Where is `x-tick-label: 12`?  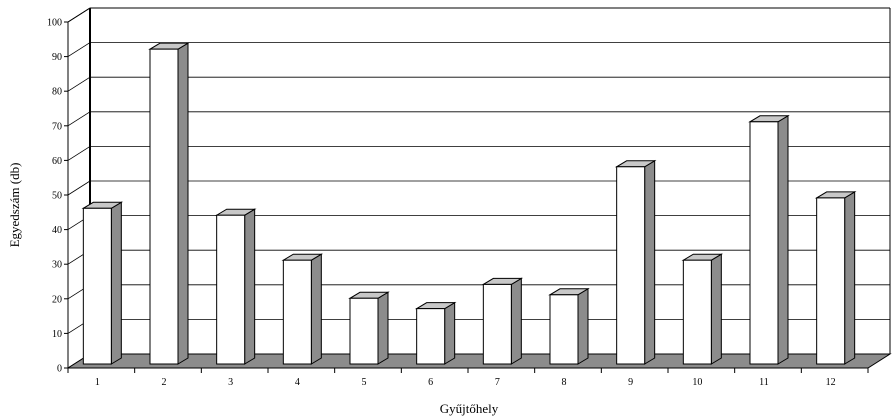
x-tick-label: 12 is located at coordinates (831, 382).